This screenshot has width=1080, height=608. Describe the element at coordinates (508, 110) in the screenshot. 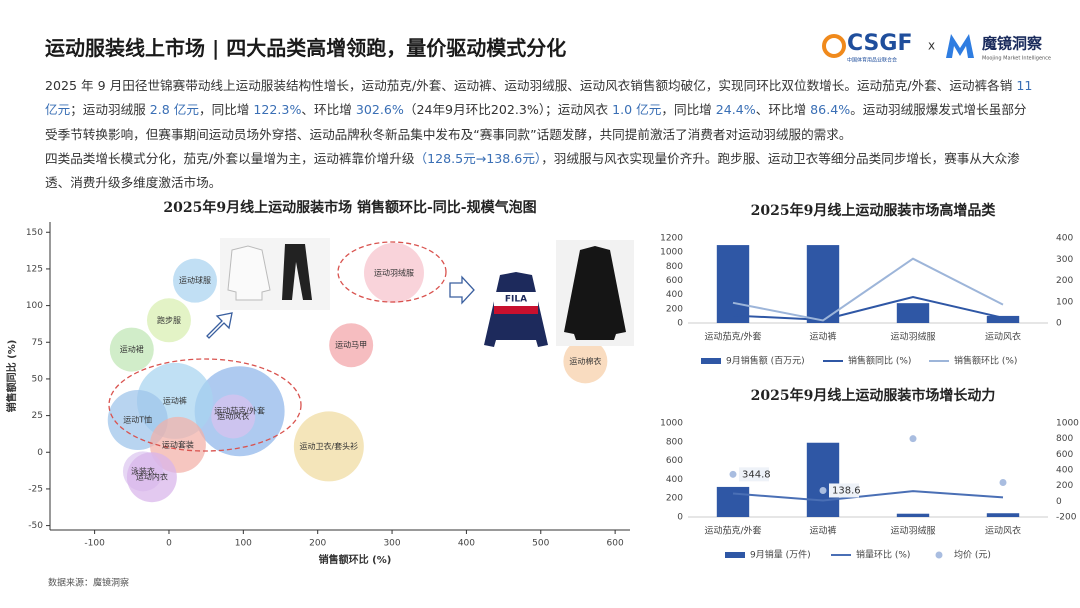

I see `text-run: （24年9月环比202.3%）；运动风衣` at that location.